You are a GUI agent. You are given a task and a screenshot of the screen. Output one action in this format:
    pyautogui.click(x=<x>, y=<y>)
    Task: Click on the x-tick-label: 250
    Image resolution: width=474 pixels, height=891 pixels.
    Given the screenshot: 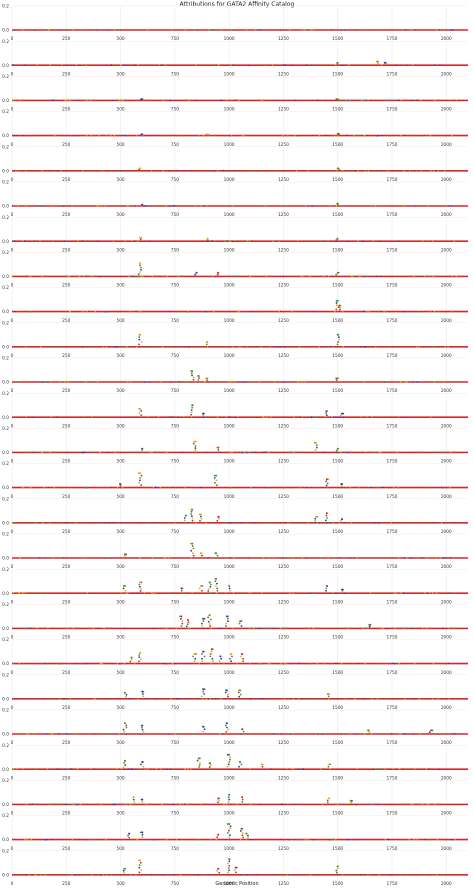 What is the action you would take?
    pyautogui.click(x=66, y=778)
    